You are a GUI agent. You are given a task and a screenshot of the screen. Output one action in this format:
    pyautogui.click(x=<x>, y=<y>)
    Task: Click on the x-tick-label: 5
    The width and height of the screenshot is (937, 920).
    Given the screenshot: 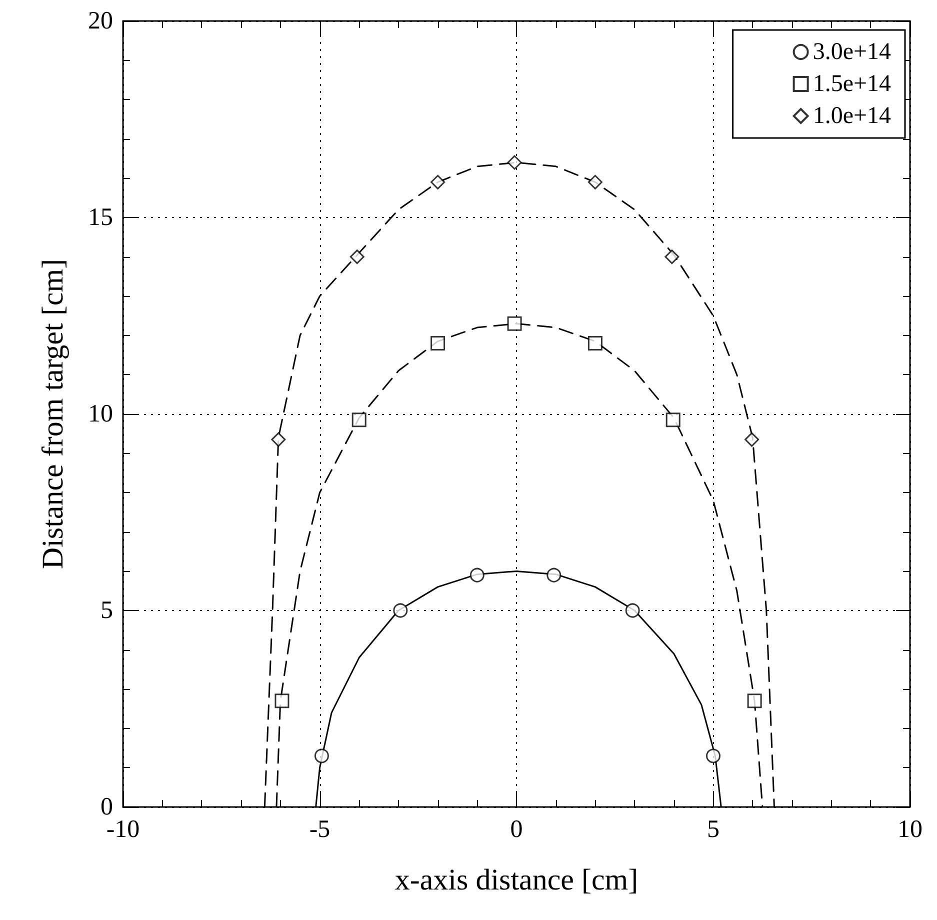 What is the action you would take?
    pyautogui.click(x=713, y=829)
    